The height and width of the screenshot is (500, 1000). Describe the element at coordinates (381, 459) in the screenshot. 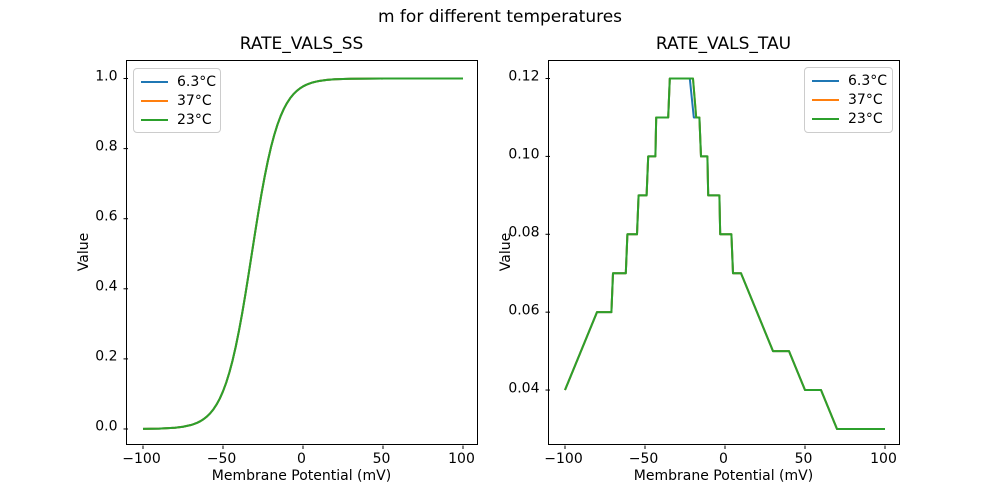

I see `plot-0-x-tick-label: 50` at that location.